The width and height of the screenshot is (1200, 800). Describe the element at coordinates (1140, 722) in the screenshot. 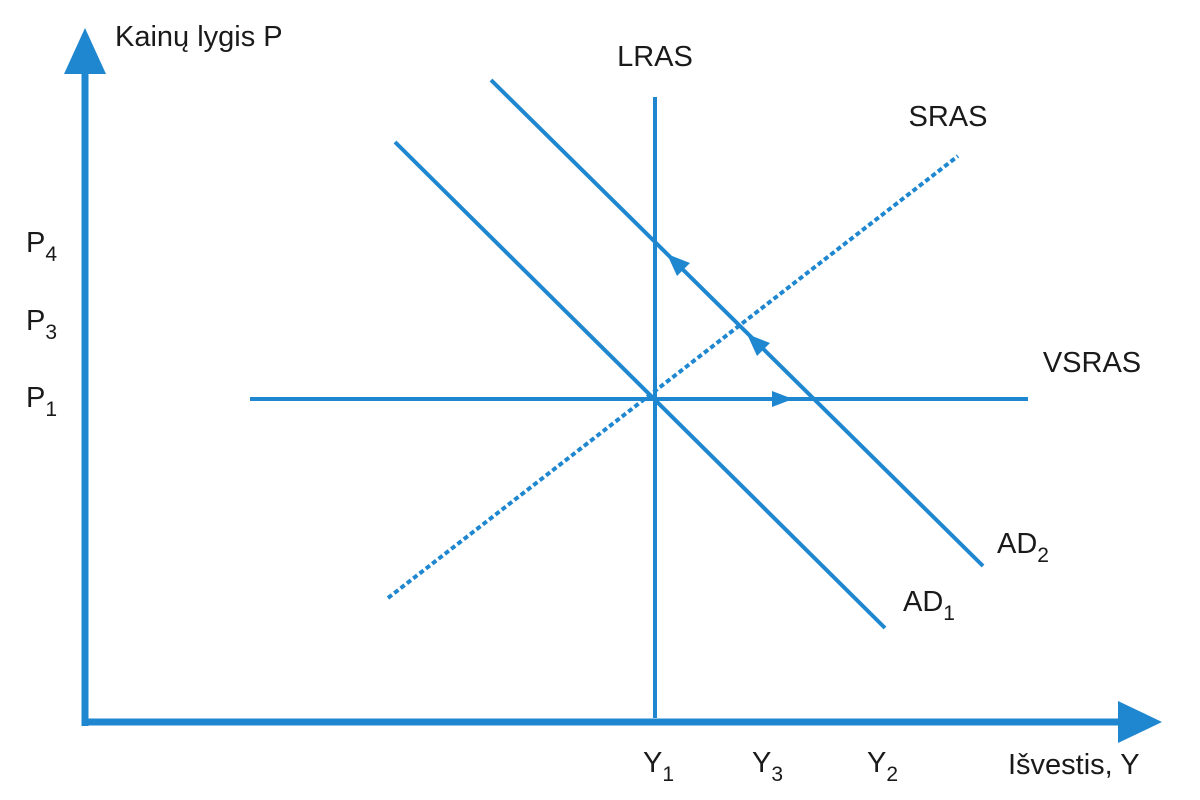

I see `x-axis-arrow` at that location.